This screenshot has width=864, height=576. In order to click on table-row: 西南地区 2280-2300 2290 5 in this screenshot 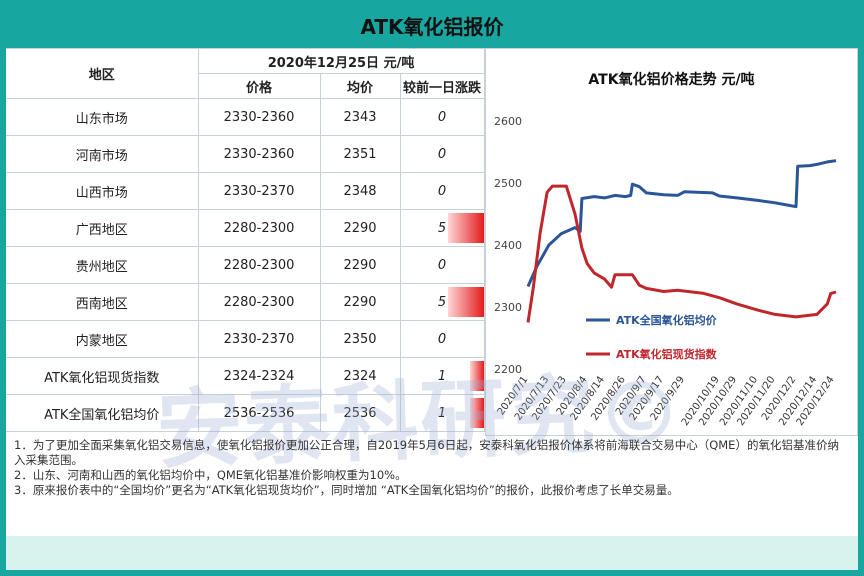, I will do `click(245, 302)`.